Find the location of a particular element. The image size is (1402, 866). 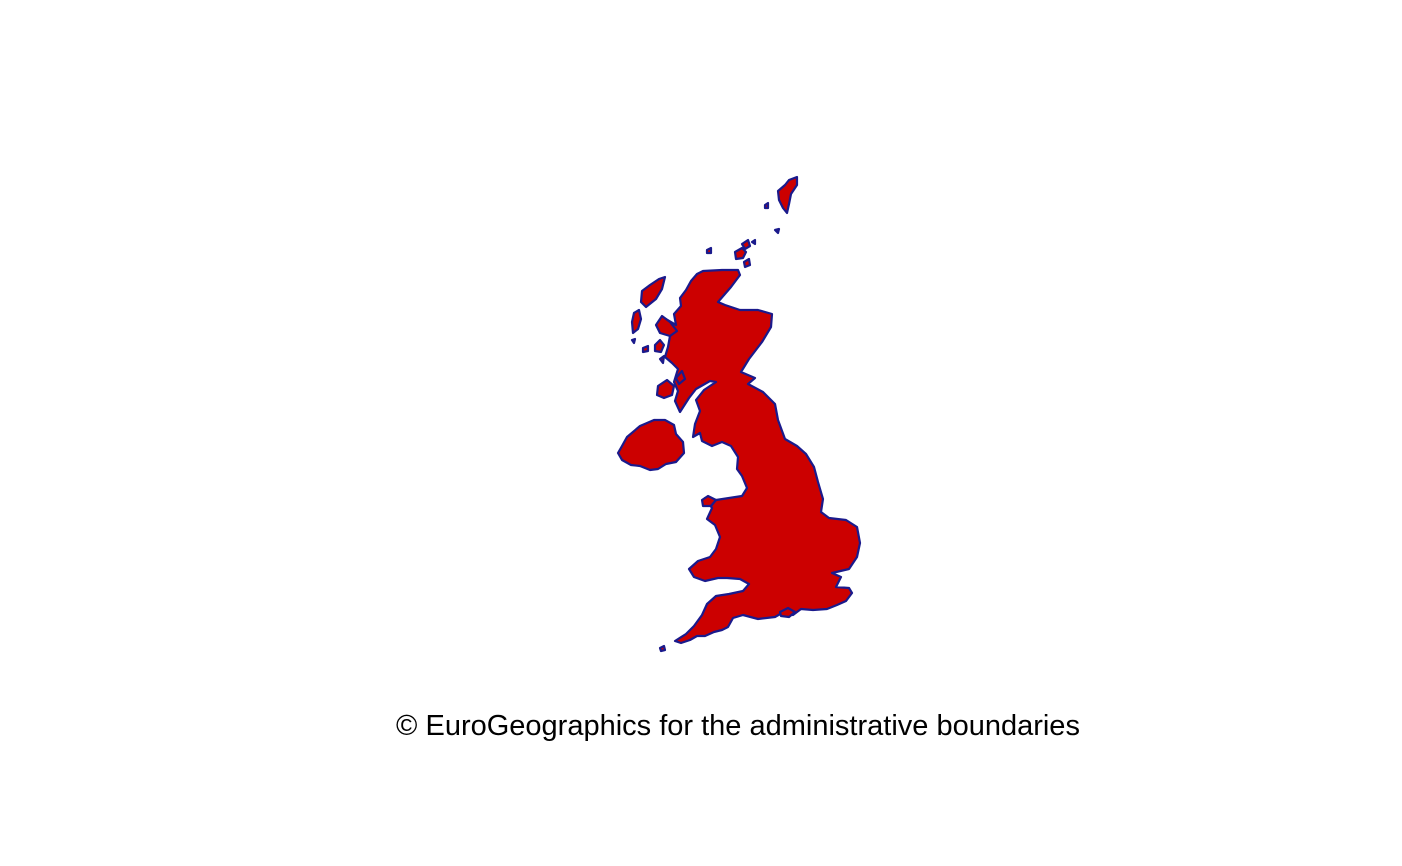

isles-of-scilly-island is located at coordinates (662, 648).